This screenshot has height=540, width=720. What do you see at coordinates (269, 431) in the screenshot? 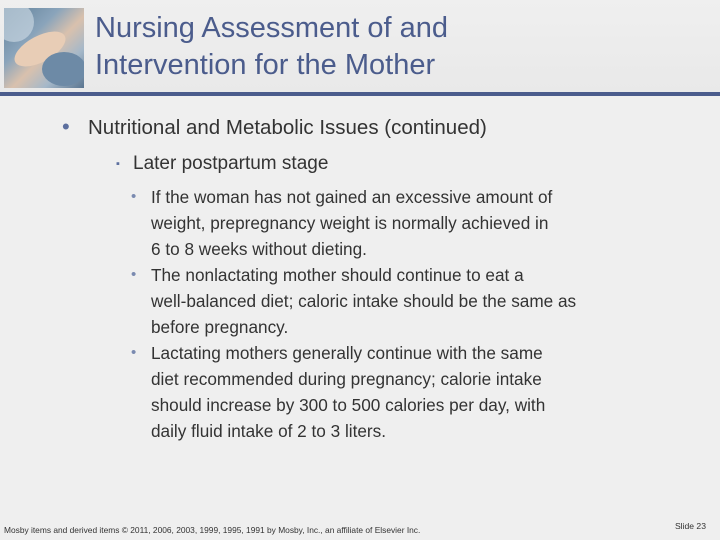
I see `level3-line: daily fluid intake of 2 to 3 liters.` at bounding box center [269, 431].